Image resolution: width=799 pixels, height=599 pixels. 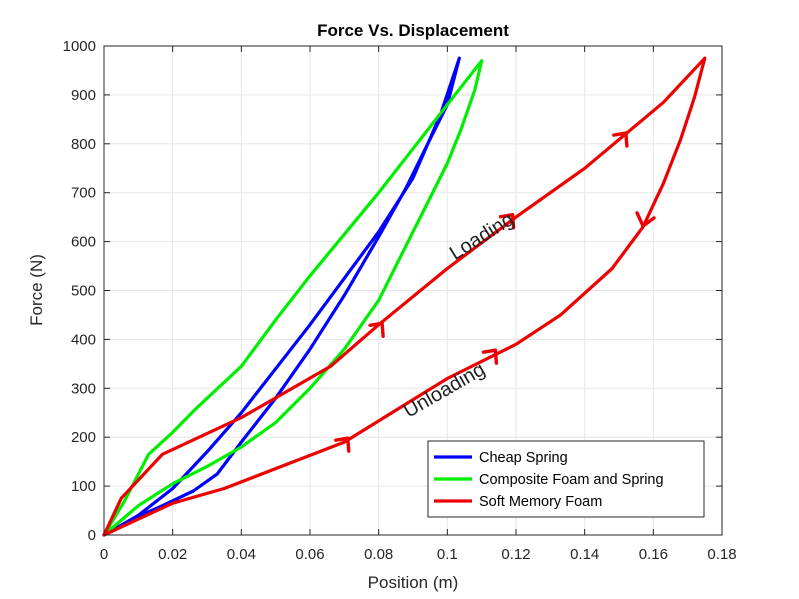 I want to click on x-axis-label: Position (m), so click(x=413, y=582).